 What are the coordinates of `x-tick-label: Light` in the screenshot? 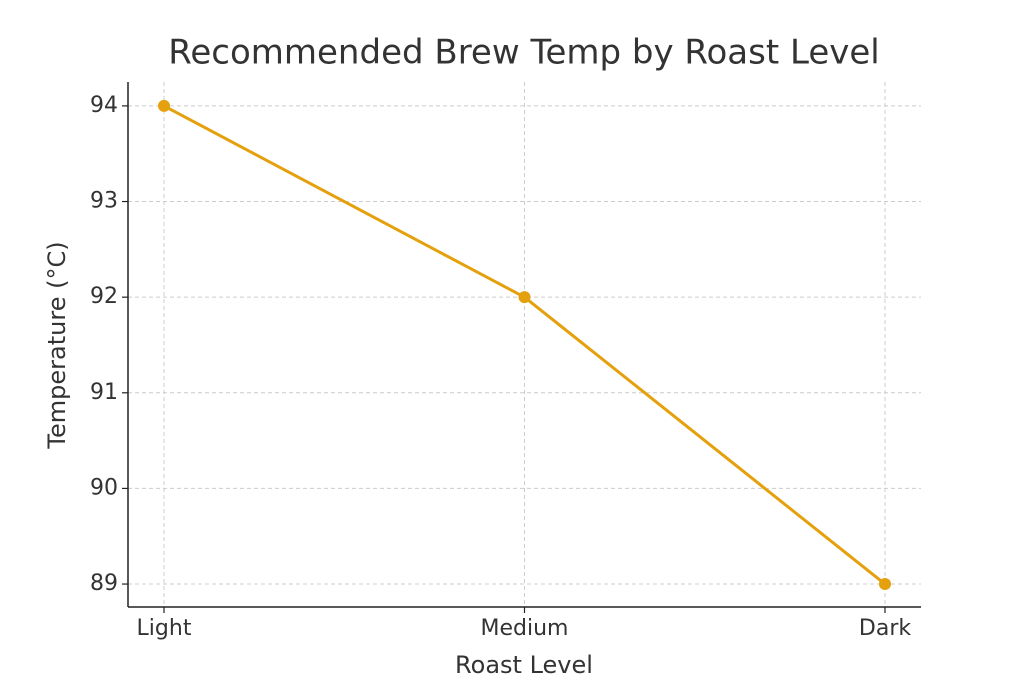 It's located at (164, 628).